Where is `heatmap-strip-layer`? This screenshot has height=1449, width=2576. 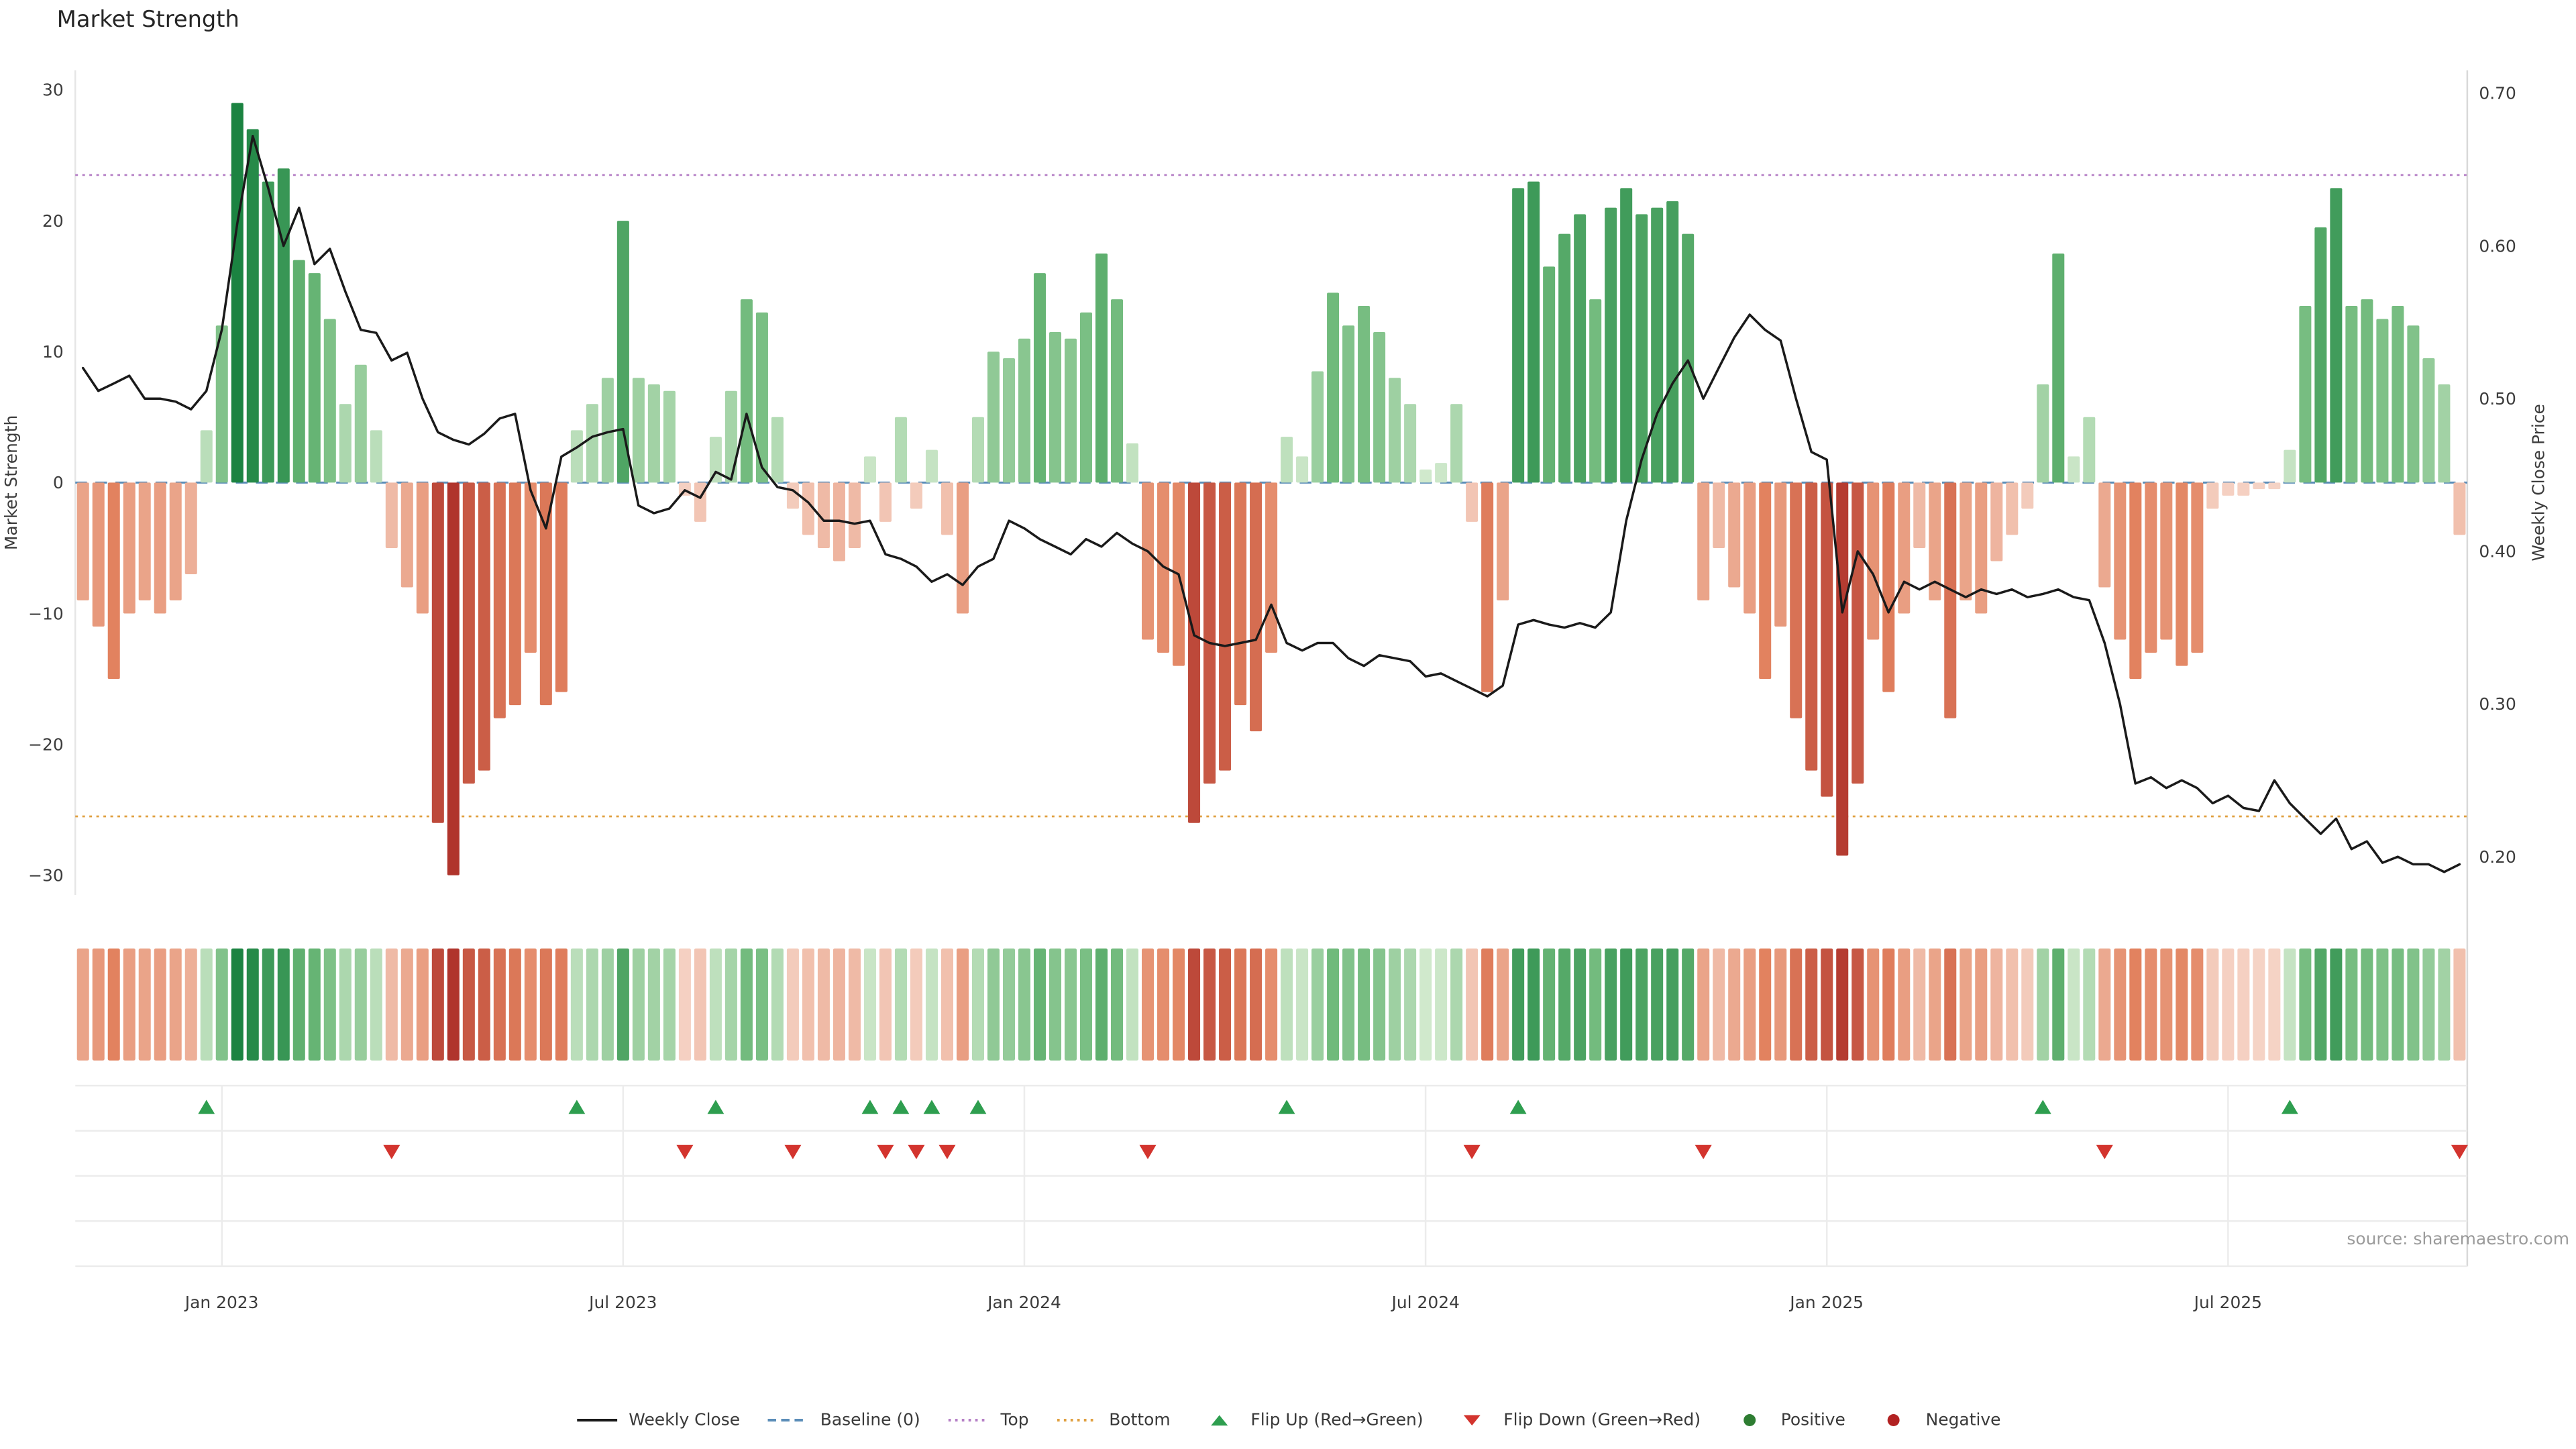
heatmap-strip-layer is located at coordinates (1271, 1004).